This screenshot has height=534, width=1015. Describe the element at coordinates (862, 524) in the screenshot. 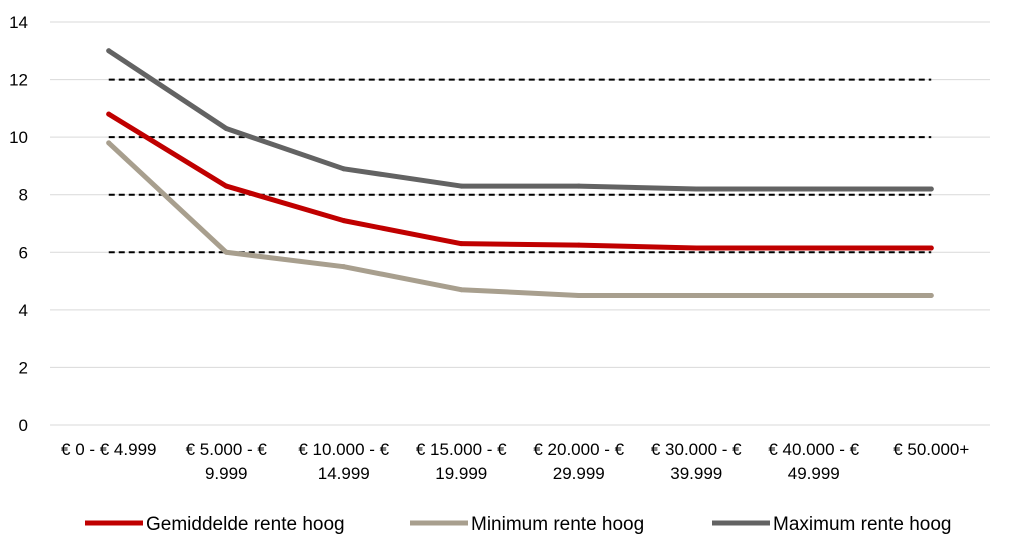

I see `legend-label-2: Maximum rente hoog` at that location.